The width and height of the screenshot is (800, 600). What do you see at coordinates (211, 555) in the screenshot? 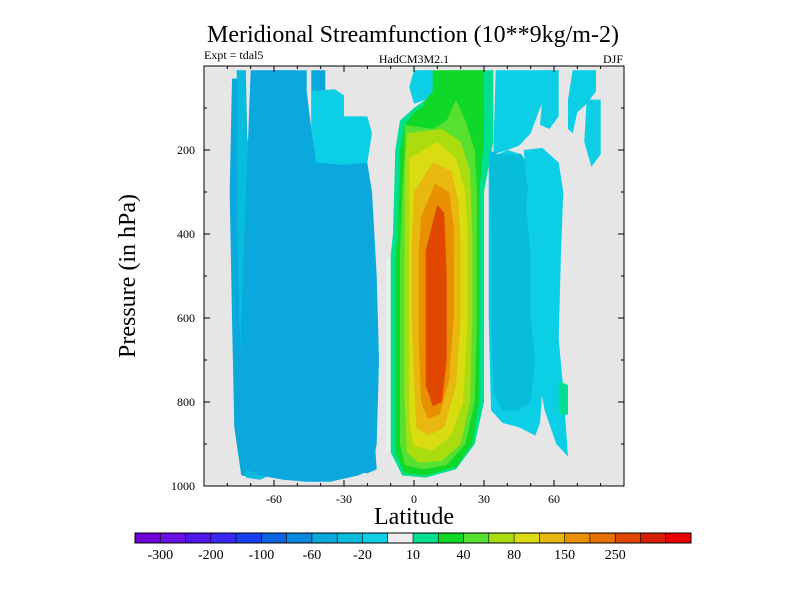
I see `colorbar-label: -200` at bounding box center [211, 555].